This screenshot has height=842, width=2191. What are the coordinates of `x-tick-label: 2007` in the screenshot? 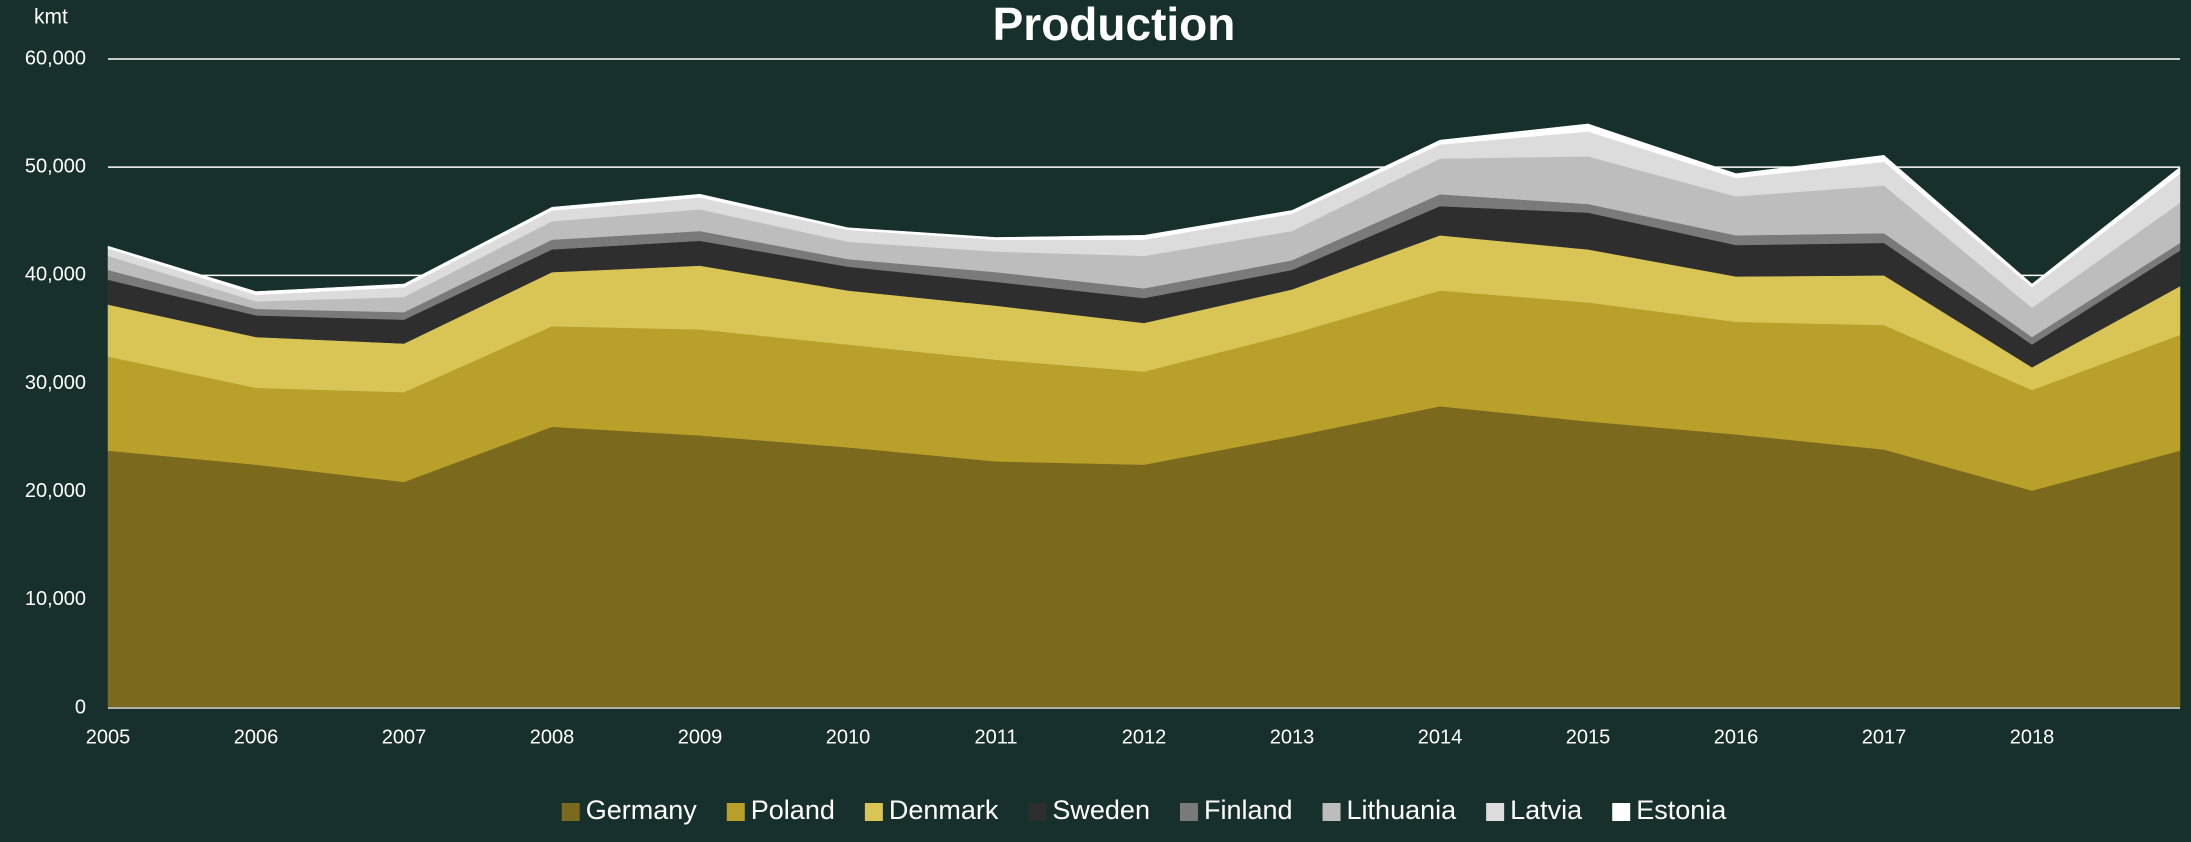 It's located at (404, 737).